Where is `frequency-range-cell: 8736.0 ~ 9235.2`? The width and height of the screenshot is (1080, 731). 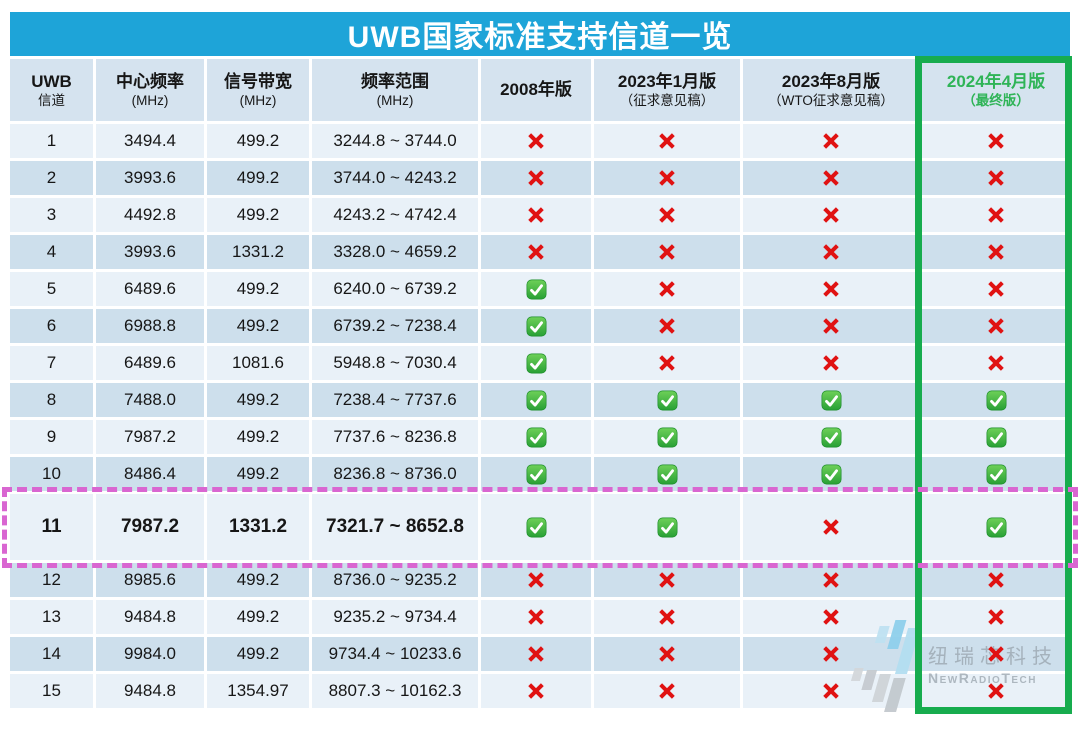
frequency-range-cell: 8736.0 ~ 9235.2 is located at coordinates (395, 580).